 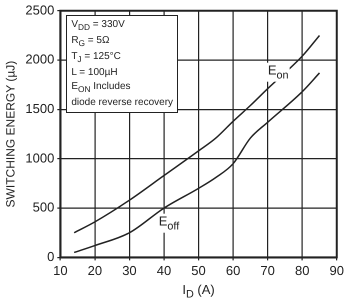 I want to click on x-tick-label: 40, so click(x=164, y=270).